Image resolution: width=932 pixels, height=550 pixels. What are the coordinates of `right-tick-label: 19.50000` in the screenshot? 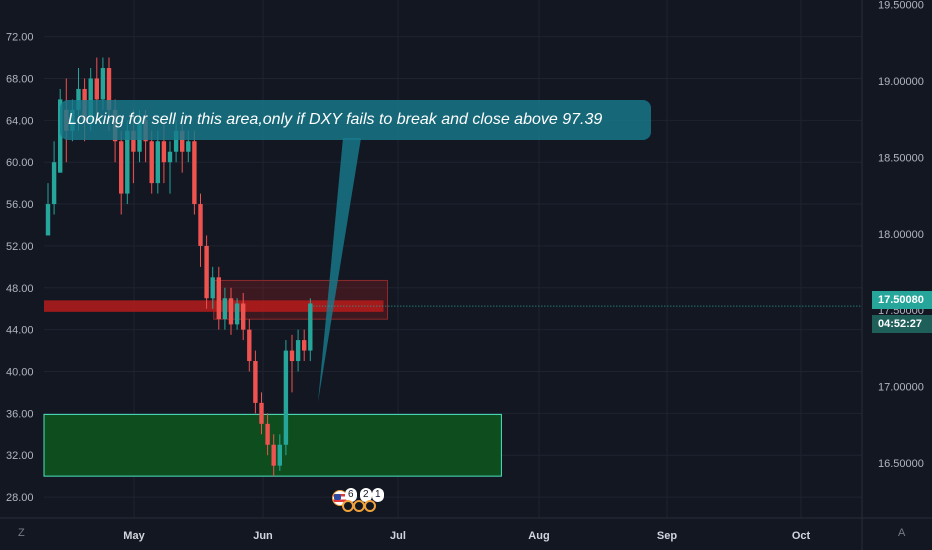 It's located at (901, 6).